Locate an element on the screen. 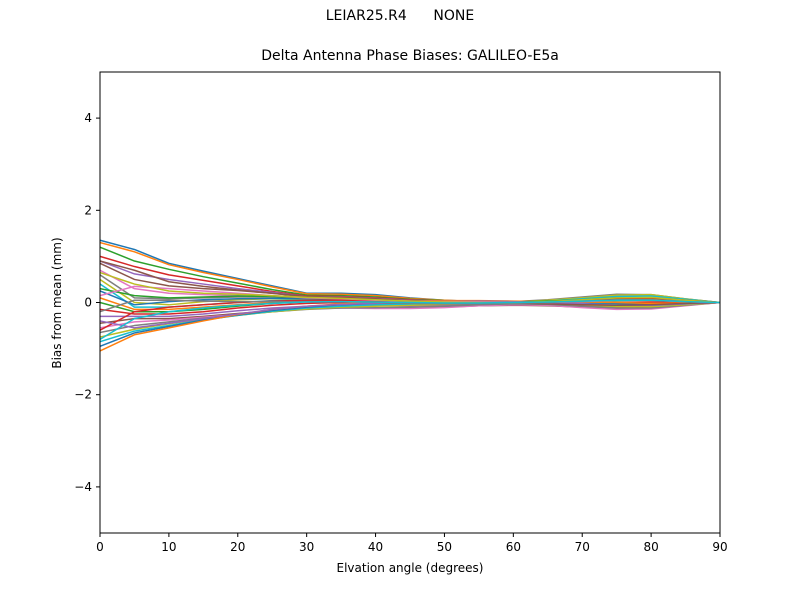 This screenshot has width=800, height=600. chart-title: Delta Antenna Phase Biases: GALILEO-E5a is located at coordinates (410, 56).